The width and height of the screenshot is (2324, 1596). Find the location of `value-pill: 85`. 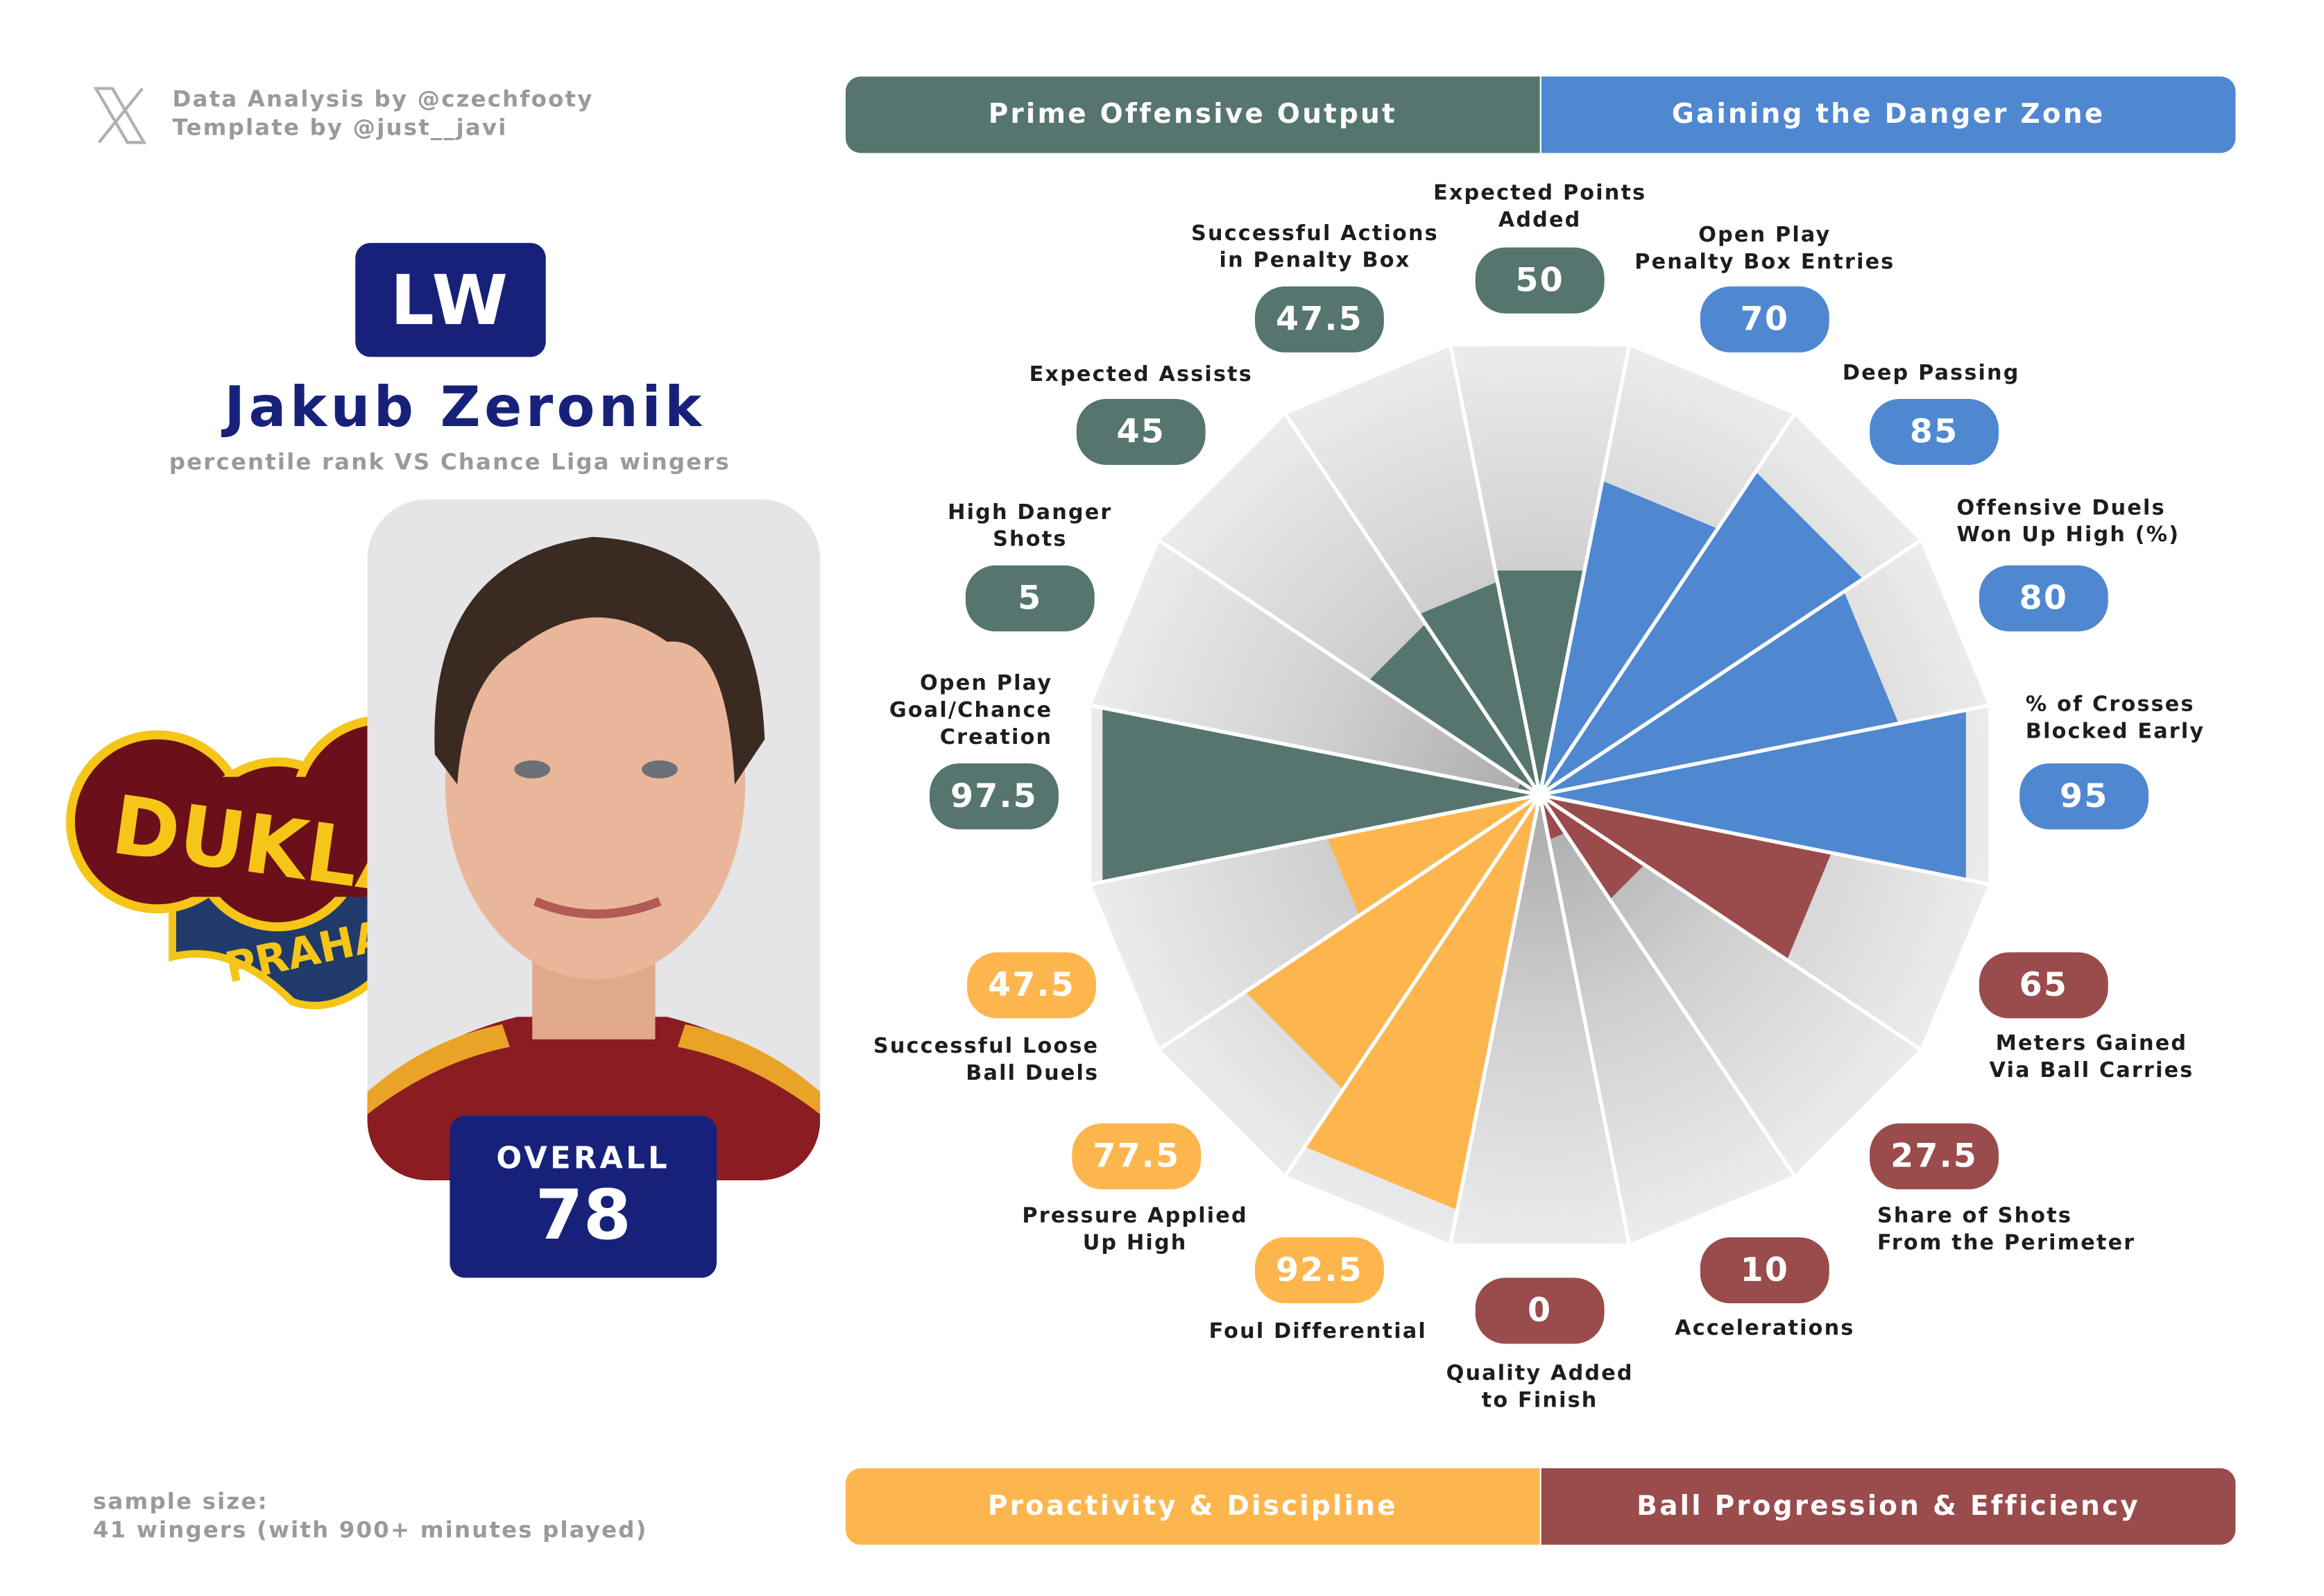

value-pill: 85 is located at coordinates (1934, 432).